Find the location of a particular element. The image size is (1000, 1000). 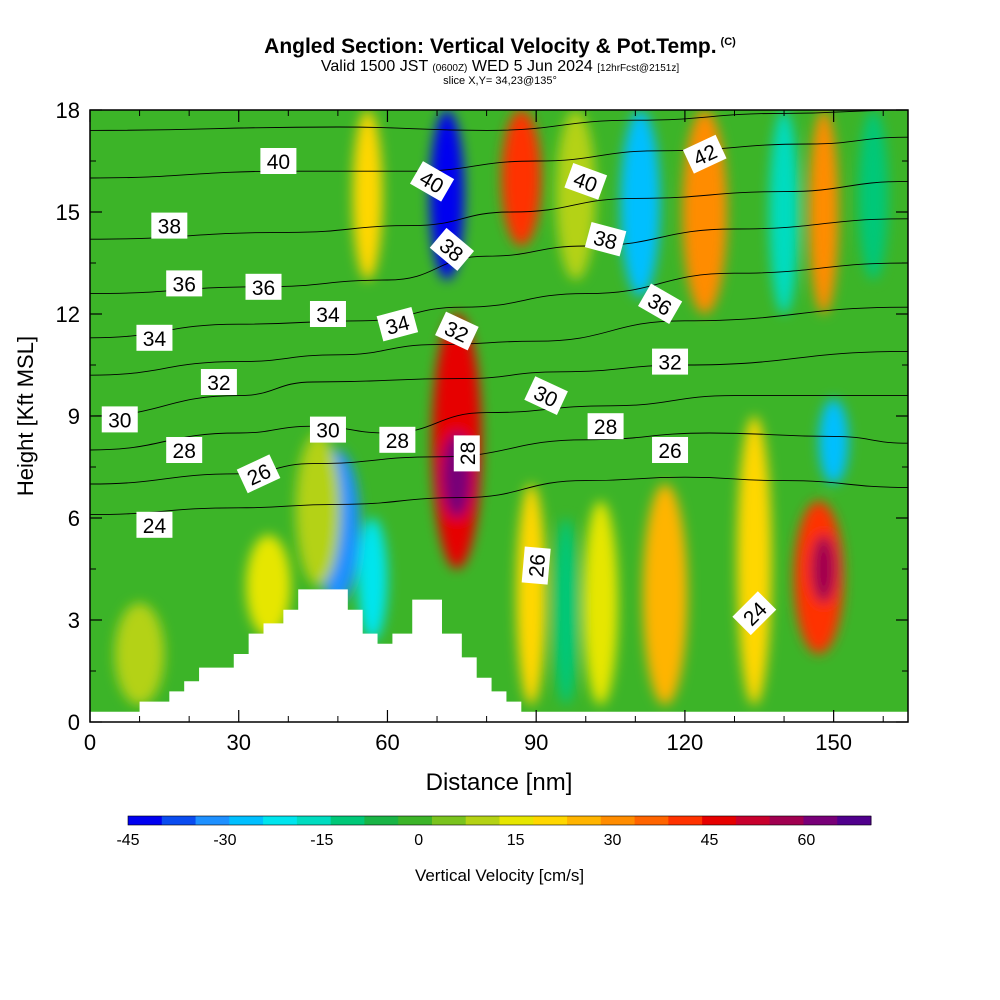

x-tick-label: 0 is located at coordinates (90, 742).